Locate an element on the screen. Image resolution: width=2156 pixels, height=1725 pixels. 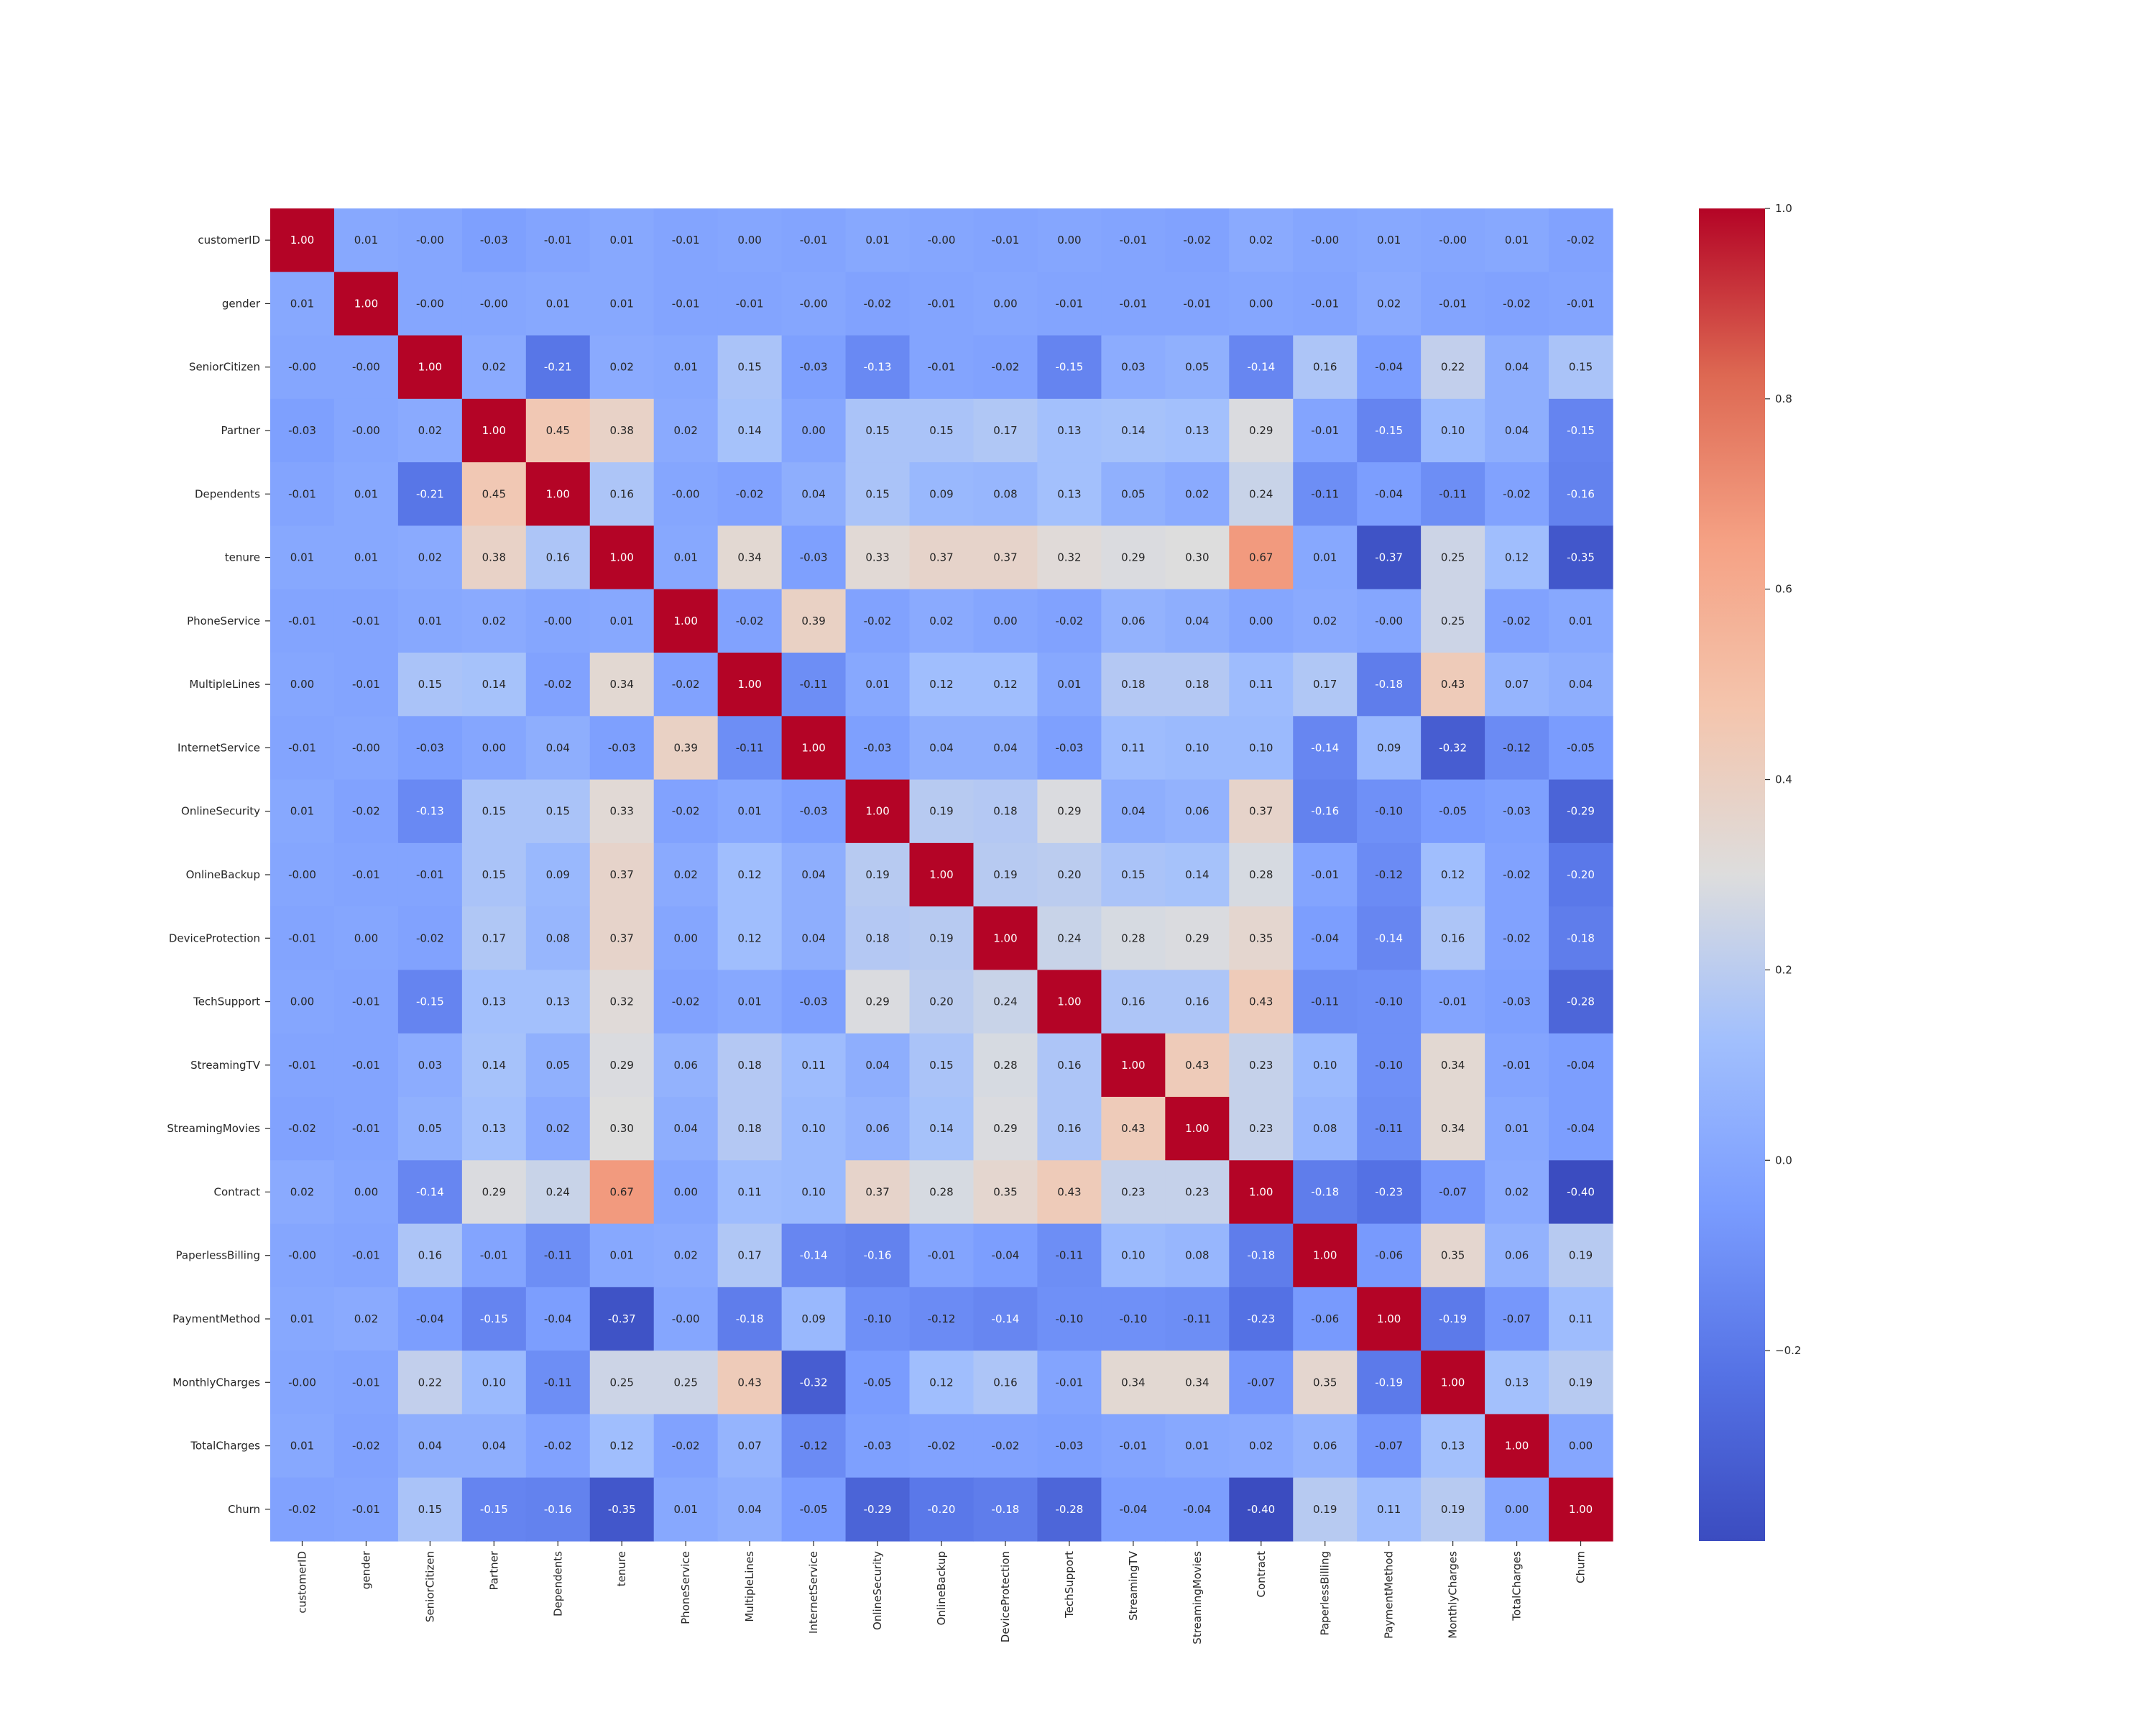
x-tick-label-Dependents: Dependents is located at coordinates (557, 1583).